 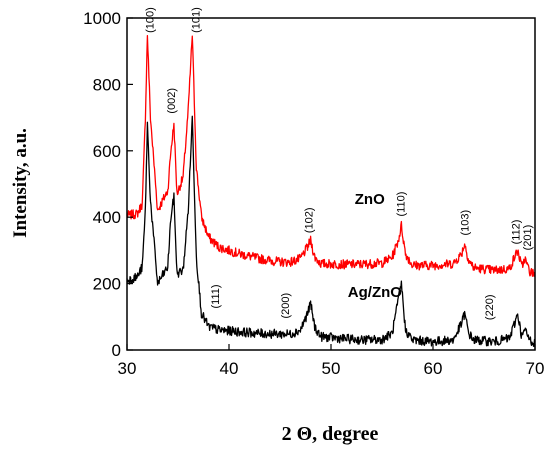 What do you see at coordinates (172, 101) in the screenshot?
I see `peak-label: (002)` at bounding box center [172, 101].